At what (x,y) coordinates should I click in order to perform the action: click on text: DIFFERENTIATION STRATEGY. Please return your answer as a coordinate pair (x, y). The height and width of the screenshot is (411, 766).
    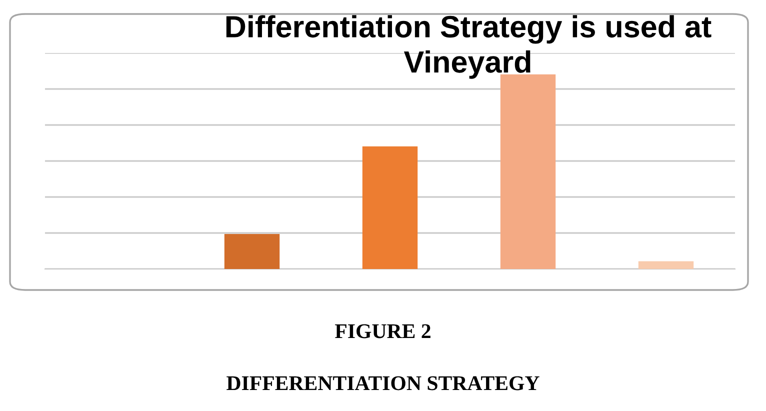
    Looking at the image, I should click on (383, 383).